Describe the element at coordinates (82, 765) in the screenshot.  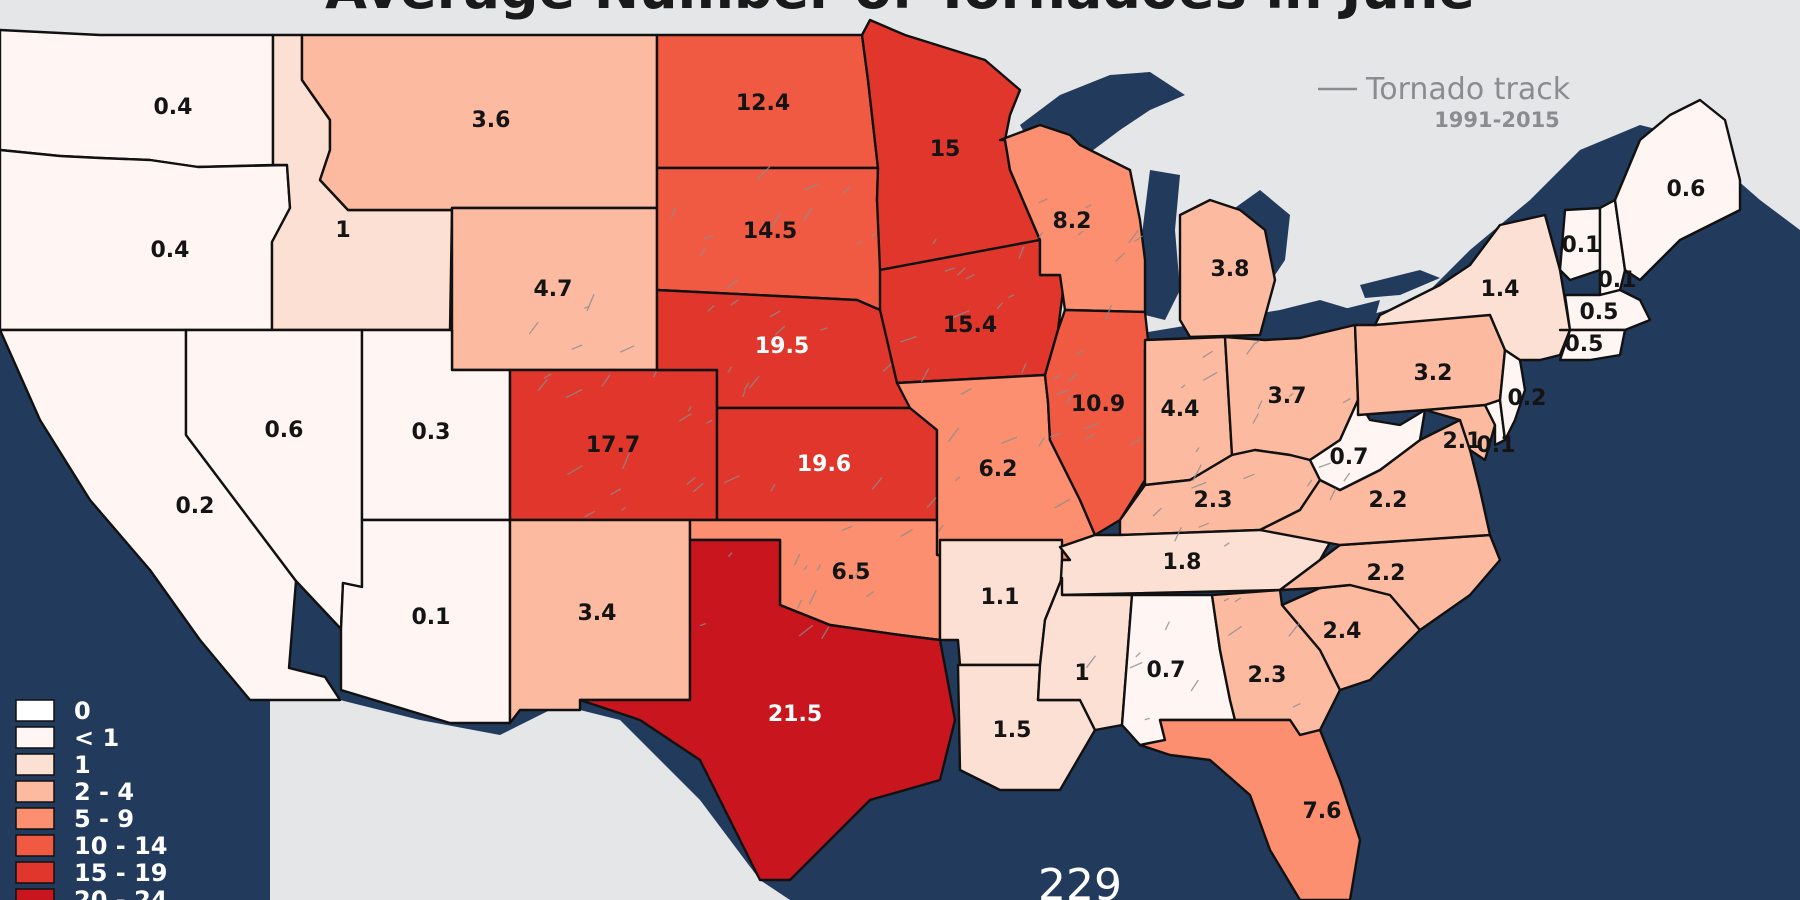
I see `legend-label: 1` at that location.